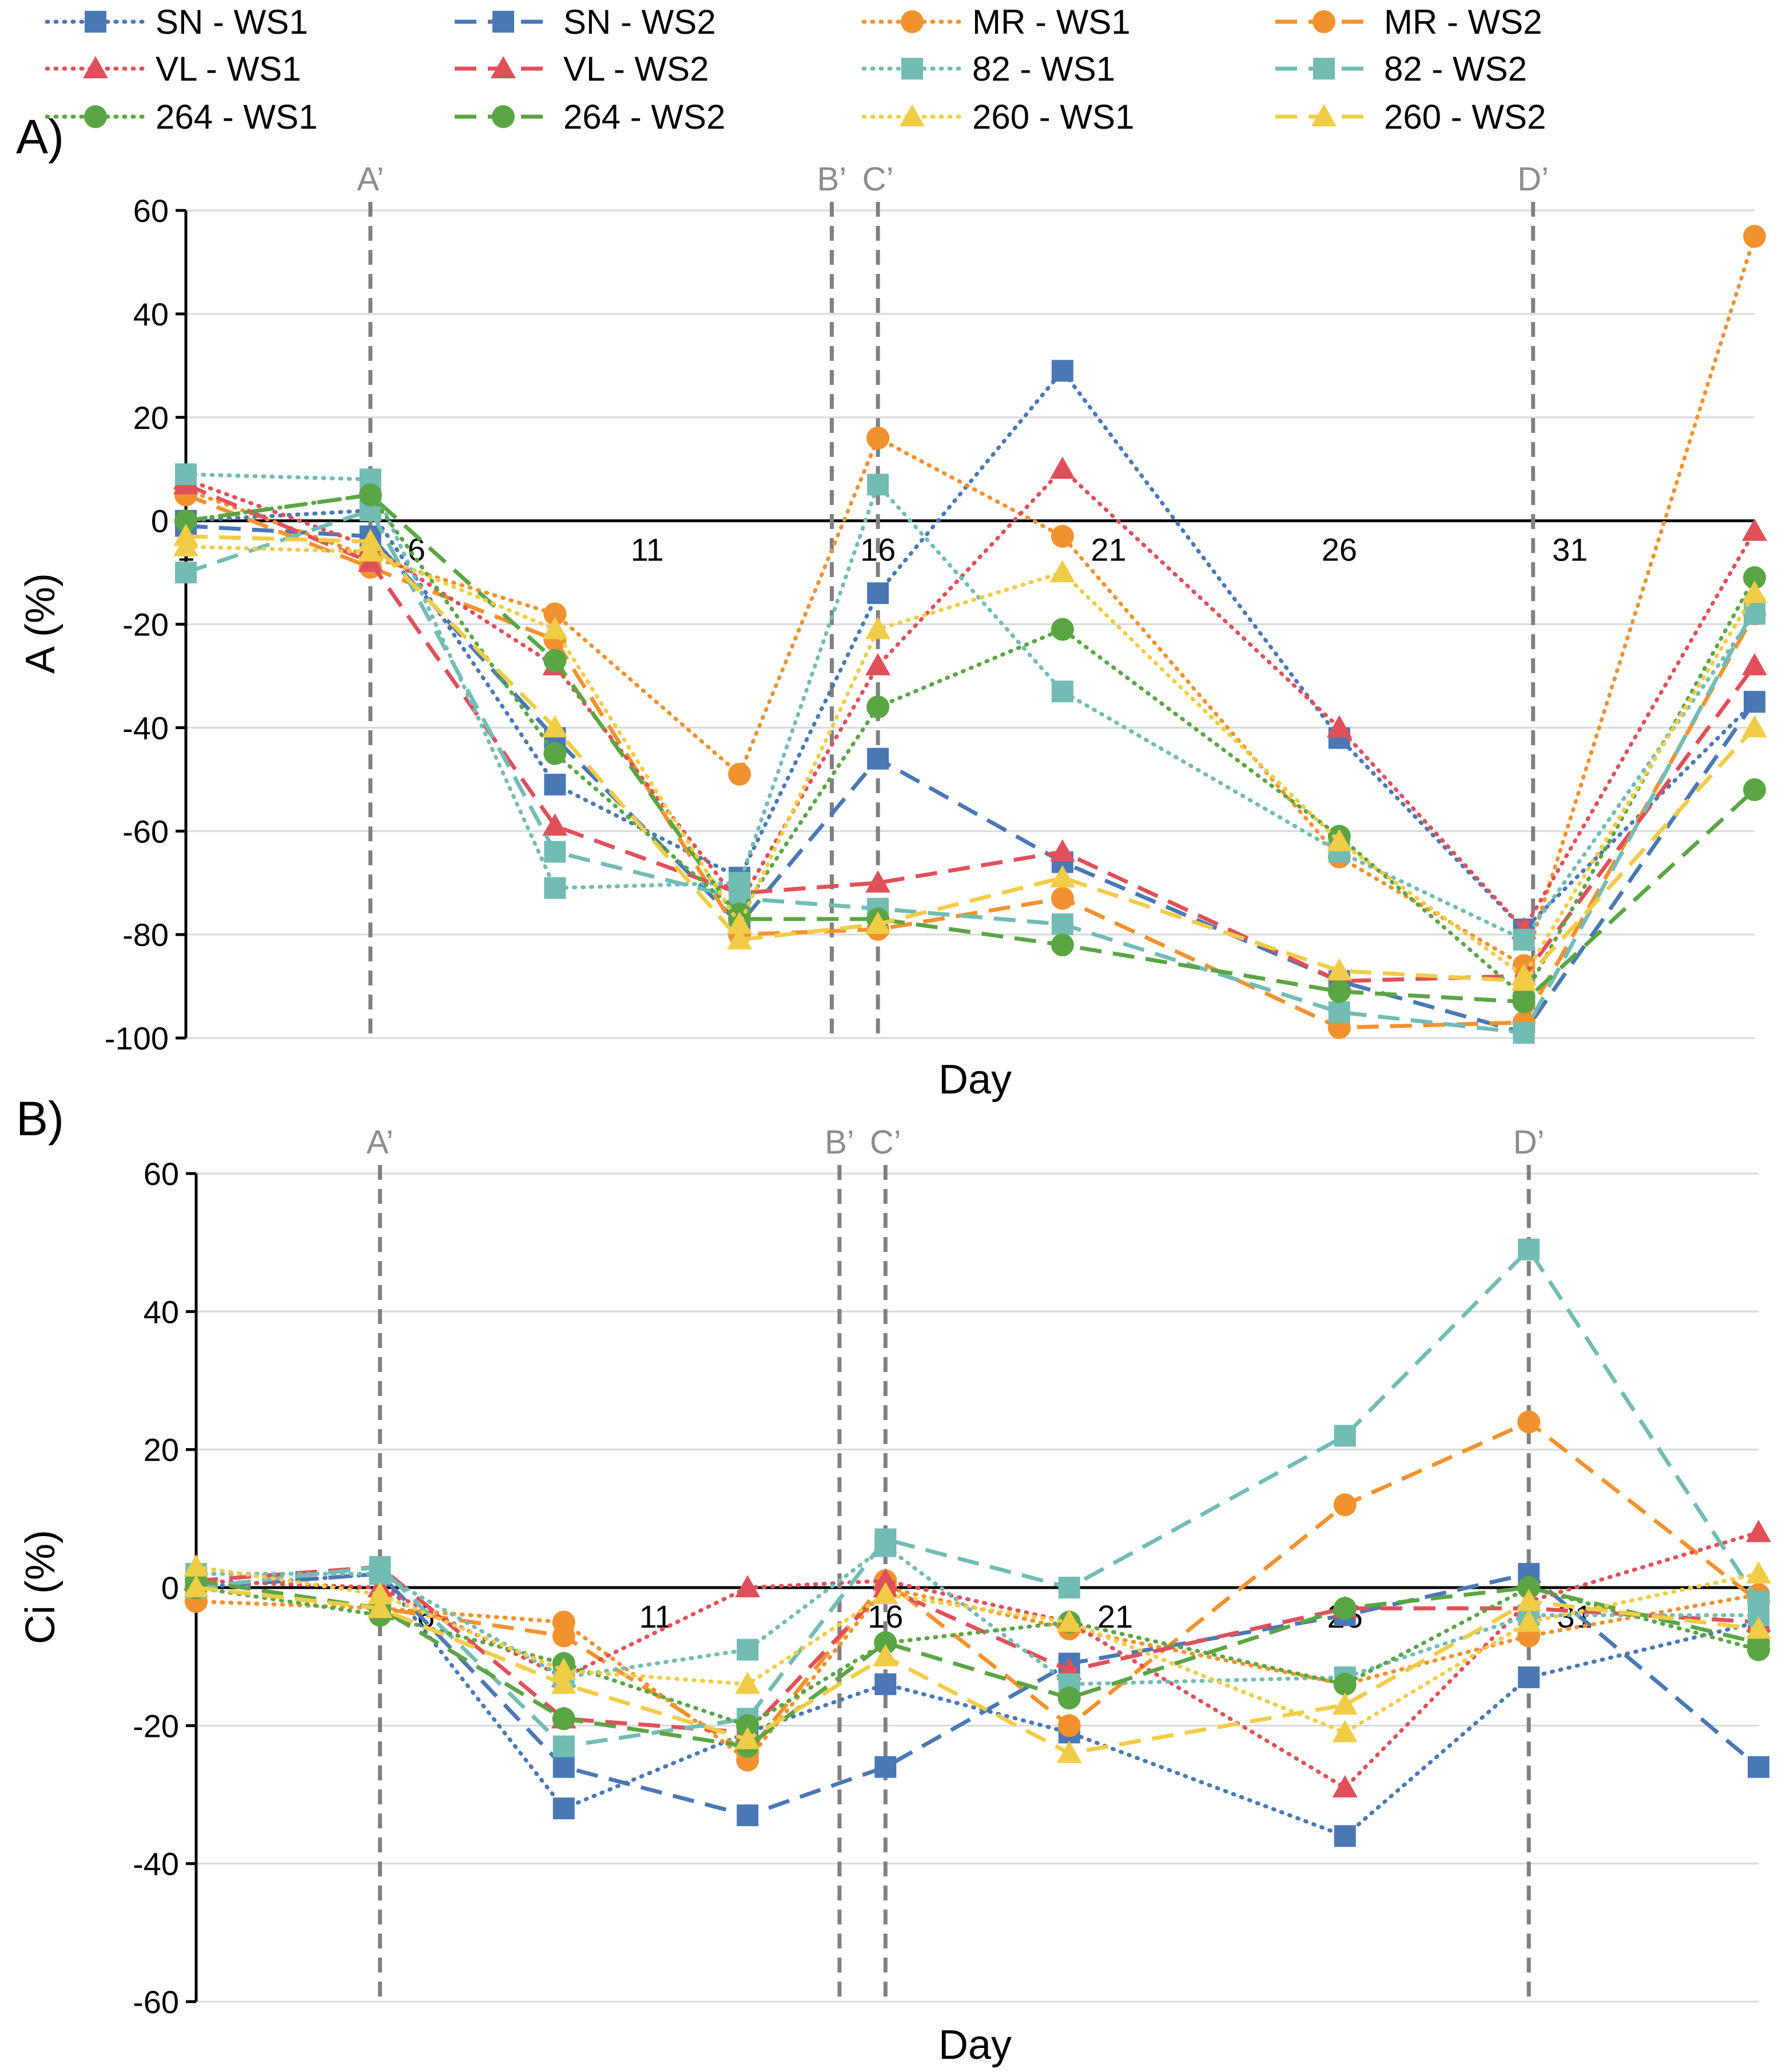 The width and height of the screenshot is (1778, 2072). Describe the element at coordinates (162, 1450) in the screenshot. I see `y-tick-label: 20` at that location.